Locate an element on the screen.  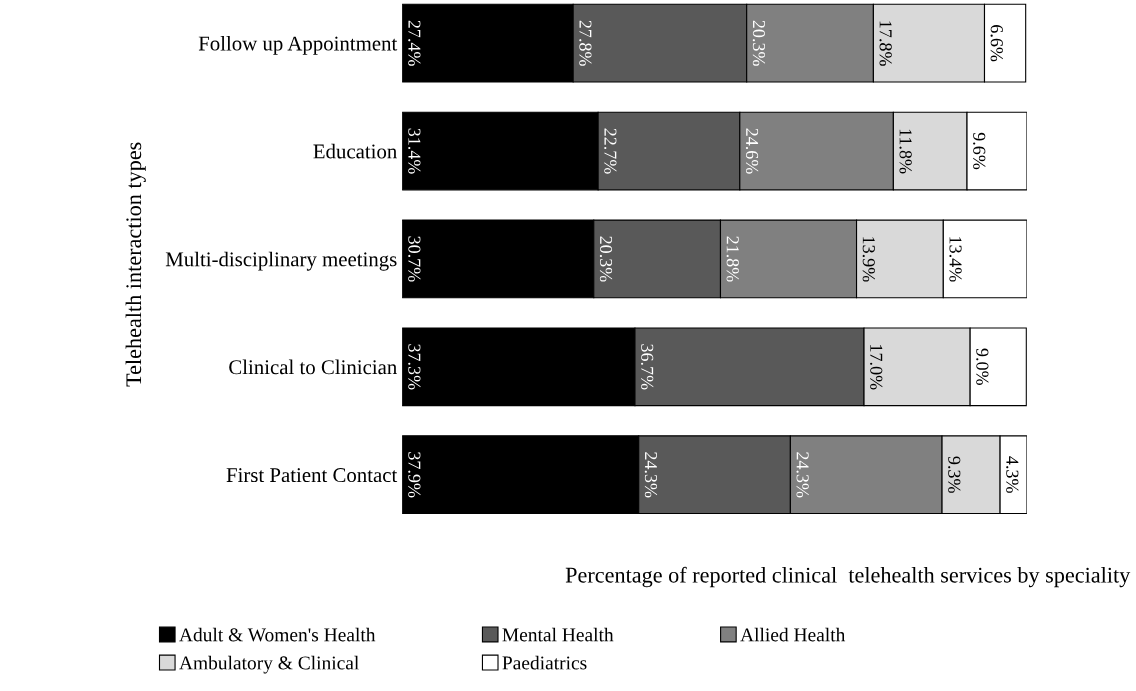
data-label: 9.3% is located at coordinates (954, 474).